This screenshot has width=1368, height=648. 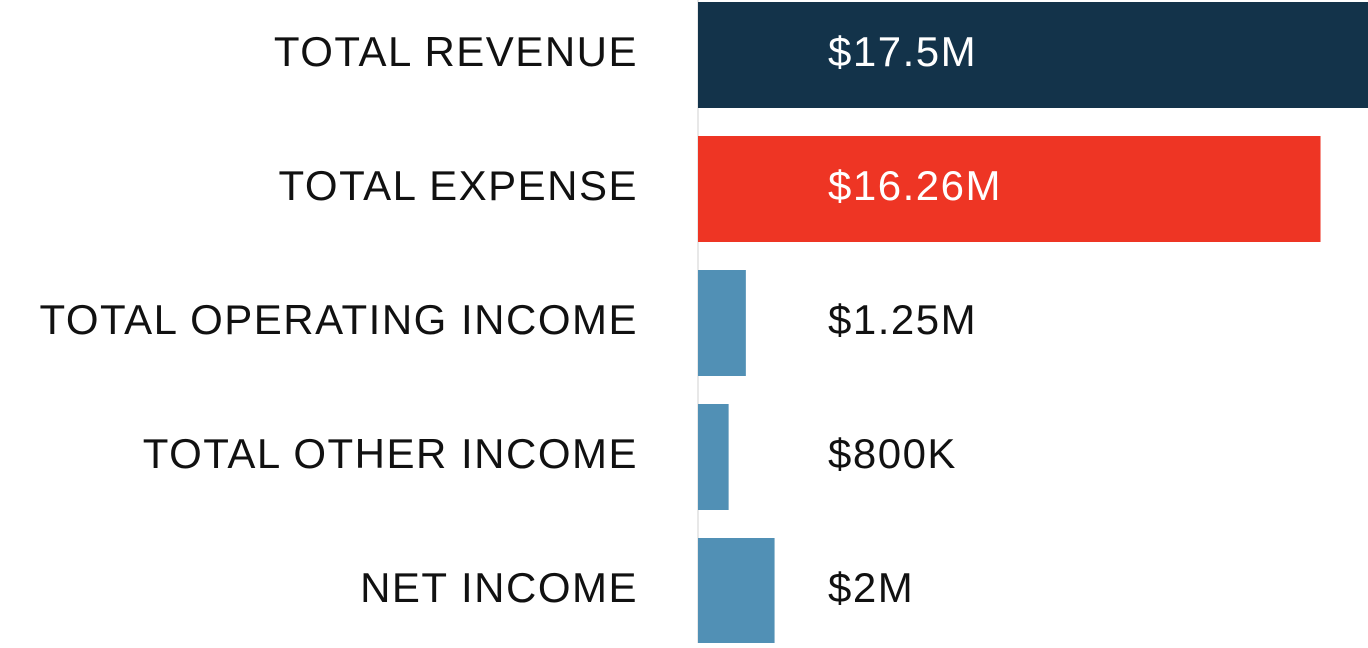 What do you see at coordinates (902, 51) in the screenshot?
I see `value-label: $17.5M` at bounding box center [902, 51].